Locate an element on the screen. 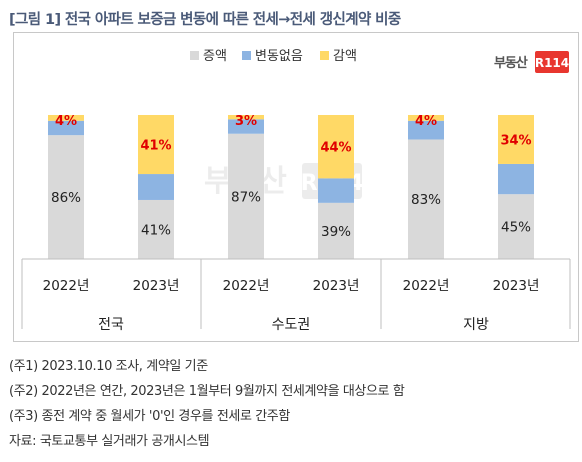  data-label-decrease: 34% is located at coordinates (515, 140).